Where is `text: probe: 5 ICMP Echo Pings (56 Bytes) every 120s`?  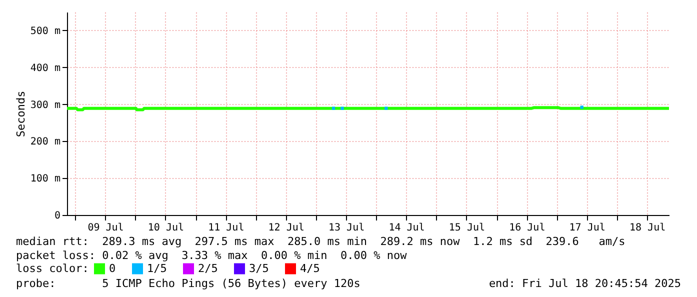 text: probe: 5 ICMP Echo Pings (56 Bytes) every 120s is located at coordinates (188, 283).